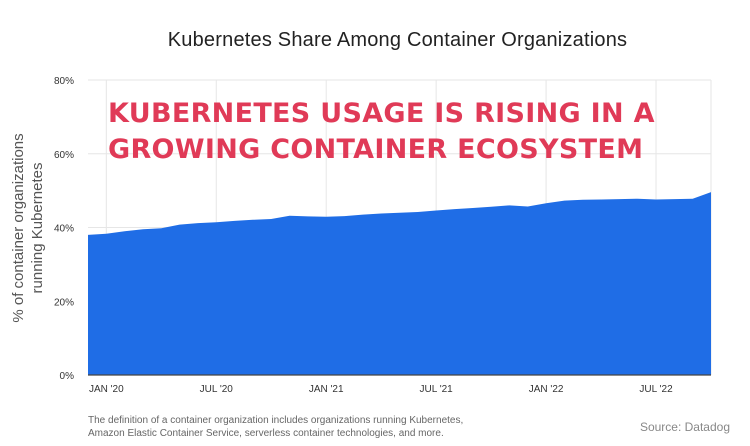 The height and width of the screenshot is (446, 750). I want to click on y-tick-label: 0%, so click(67, 376).